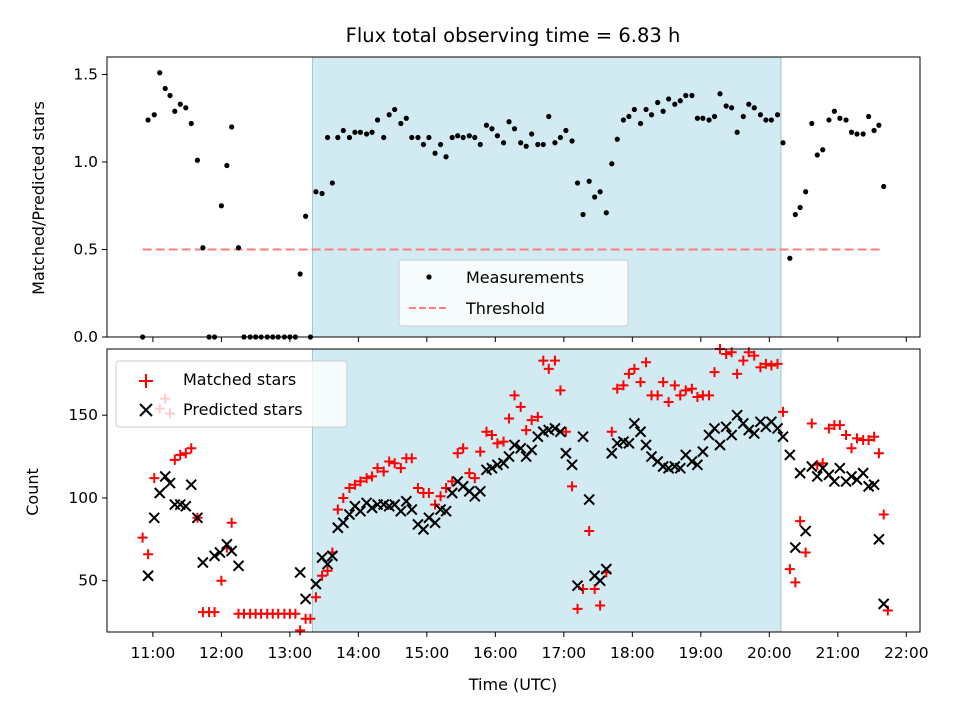 The image size is (960, 720). I want to click on bottom-y-tick-label: 50, so click(88, 581).